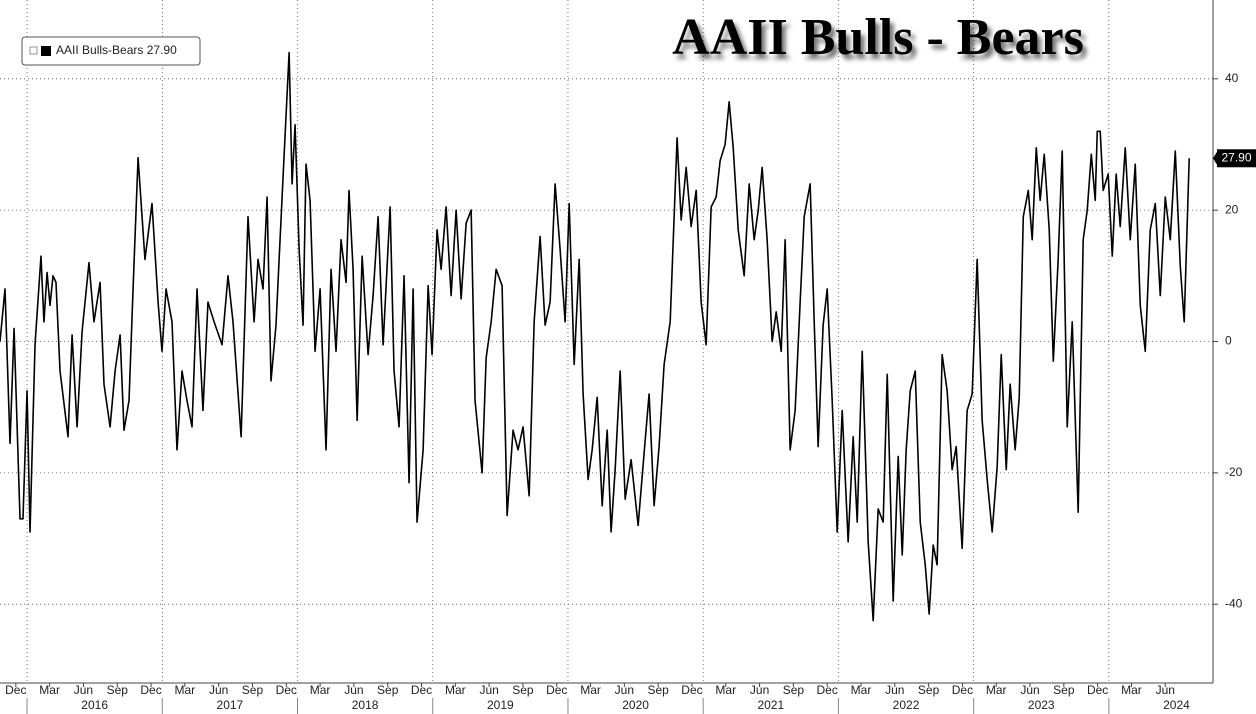  I want to click on last-value-box, so click(1236, 158).